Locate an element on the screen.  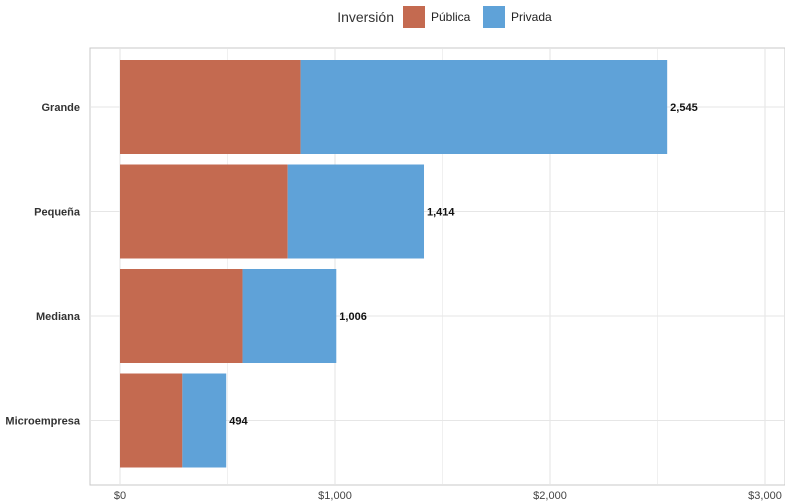
bar-p-blica-mediana is located at coordinates (181, 316).